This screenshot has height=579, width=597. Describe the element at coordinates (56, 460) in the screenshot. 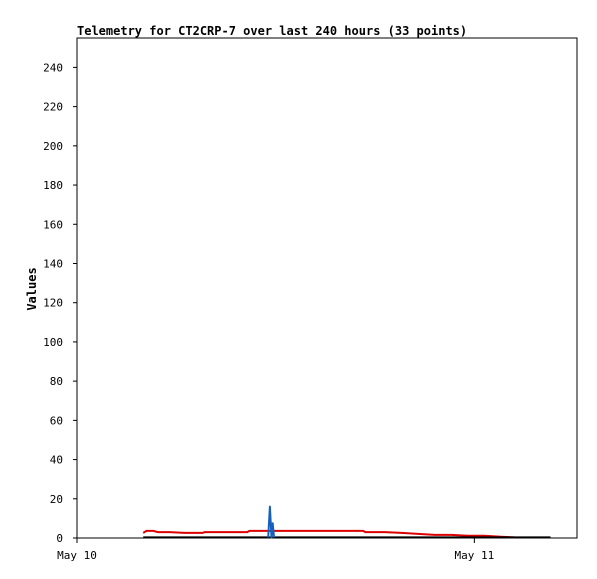

I see `y-tick-label: 40` at that location.